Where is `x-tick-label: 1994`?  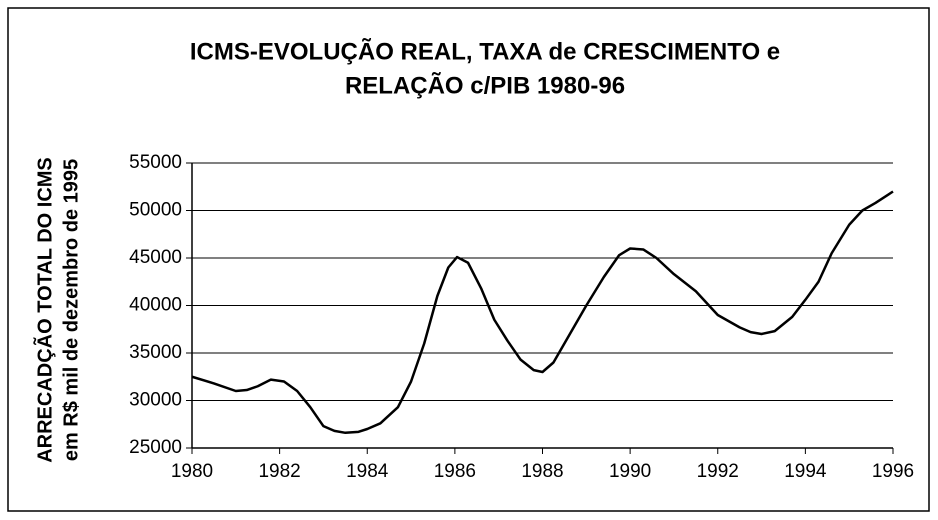 x-tick-label: 1994 is located at coordinates (805, 471).